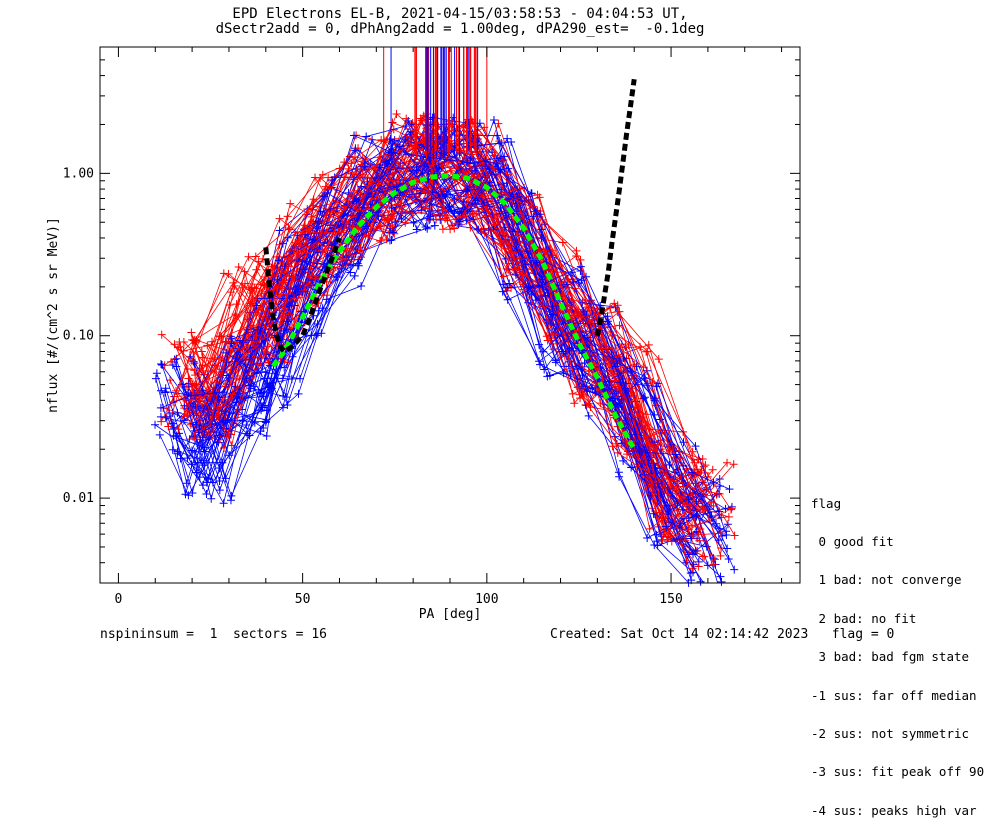 The height and width of the screenshot is (830, 1000). I want to click on legend-item: 0 good fit, so click(852, 541).